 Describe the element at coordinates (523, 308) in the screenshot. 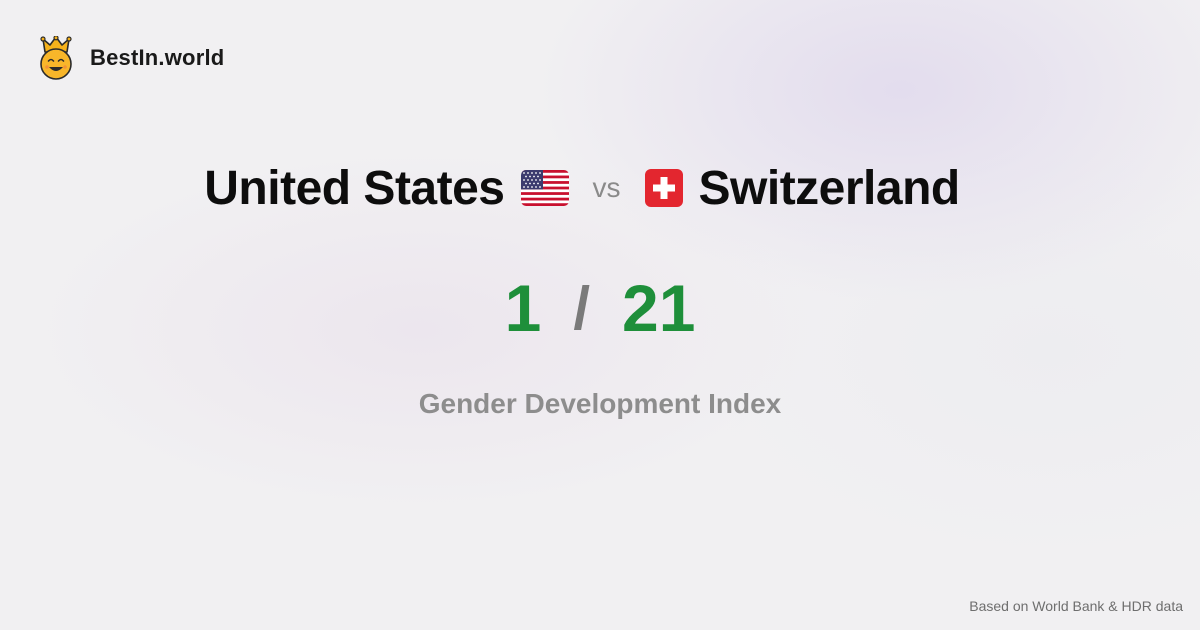

I see `left-rank: 1` at that location.